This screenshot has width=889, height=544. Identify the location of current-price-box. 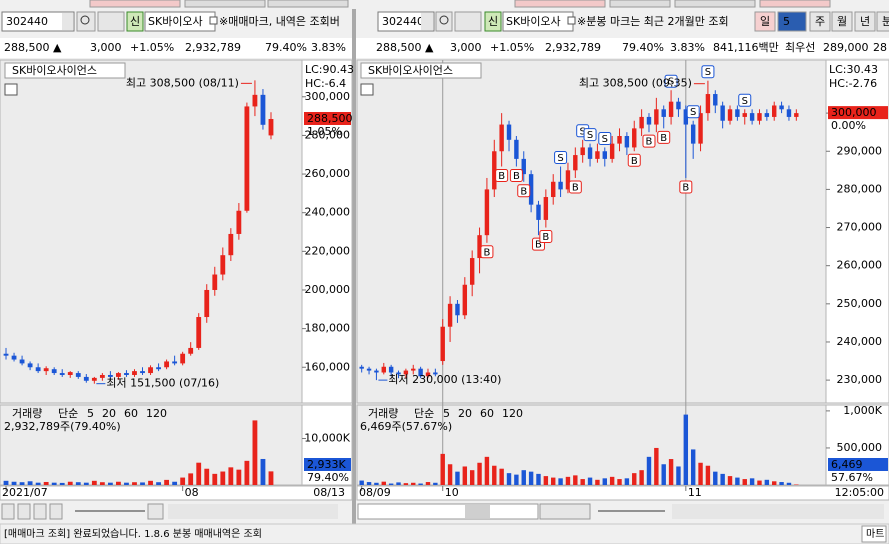
(858, 113).